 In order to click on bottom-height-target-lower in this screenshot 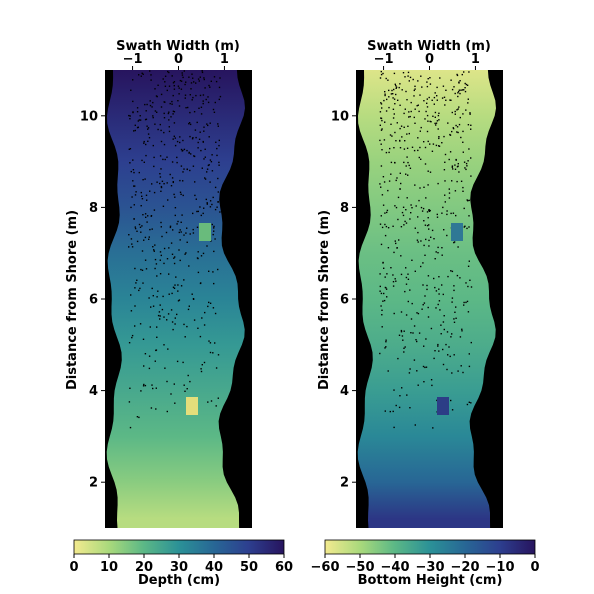, I will do `click(443, 406)`.